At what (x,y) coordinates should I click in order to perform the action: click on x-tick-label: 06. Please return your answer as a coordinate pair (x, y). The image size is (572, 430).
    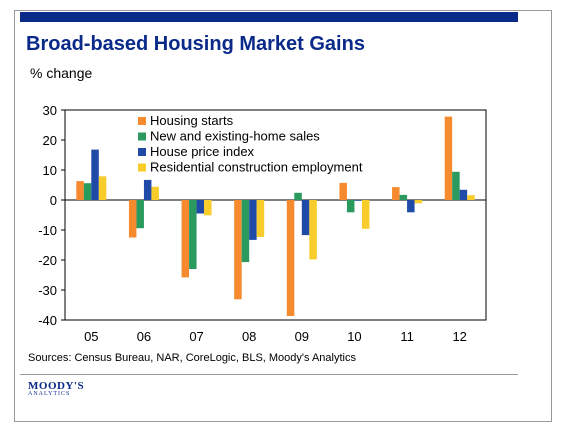
    Looking at the image, I should click on (144, 336).